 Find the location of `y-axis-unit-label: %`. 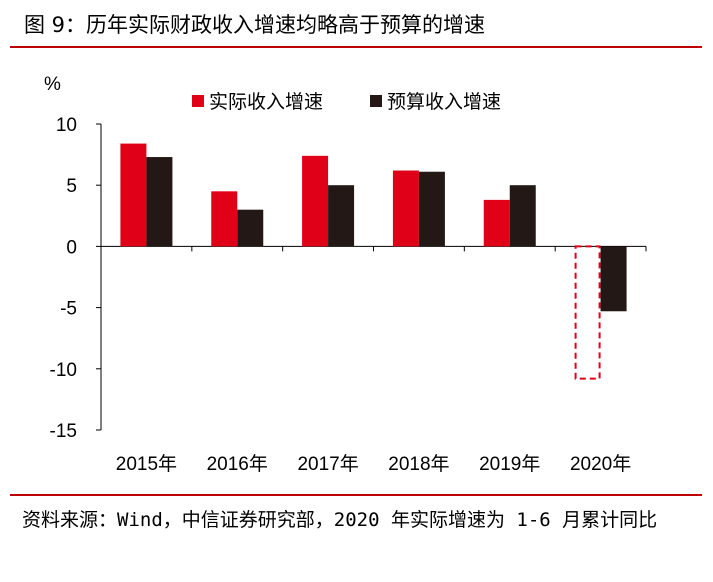

y-axis-unit-label: % is located at coordinates (52, 84).